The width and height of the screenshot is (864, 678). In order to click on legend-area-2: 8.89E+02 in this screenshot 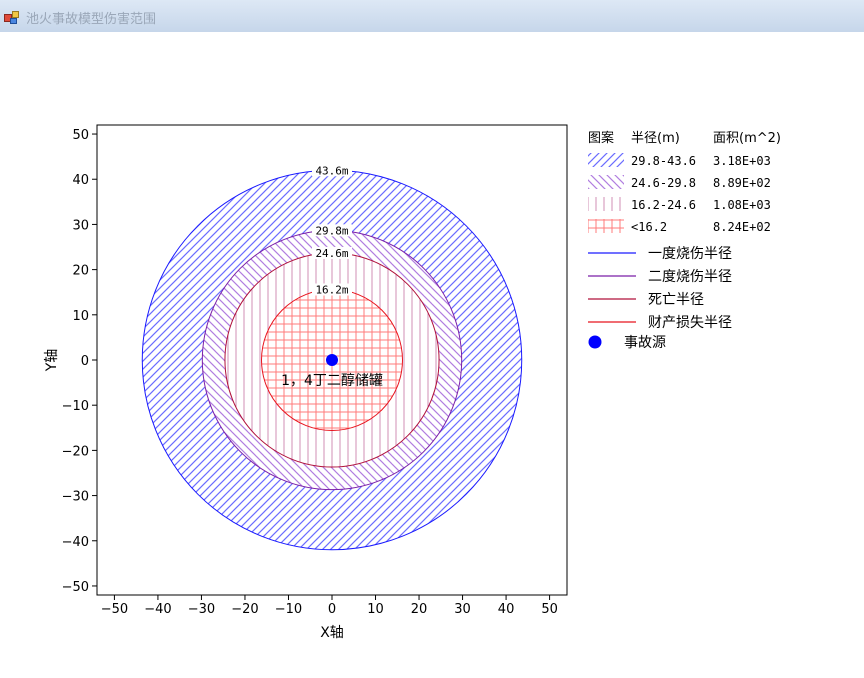, I will do `click(742, 183)`.